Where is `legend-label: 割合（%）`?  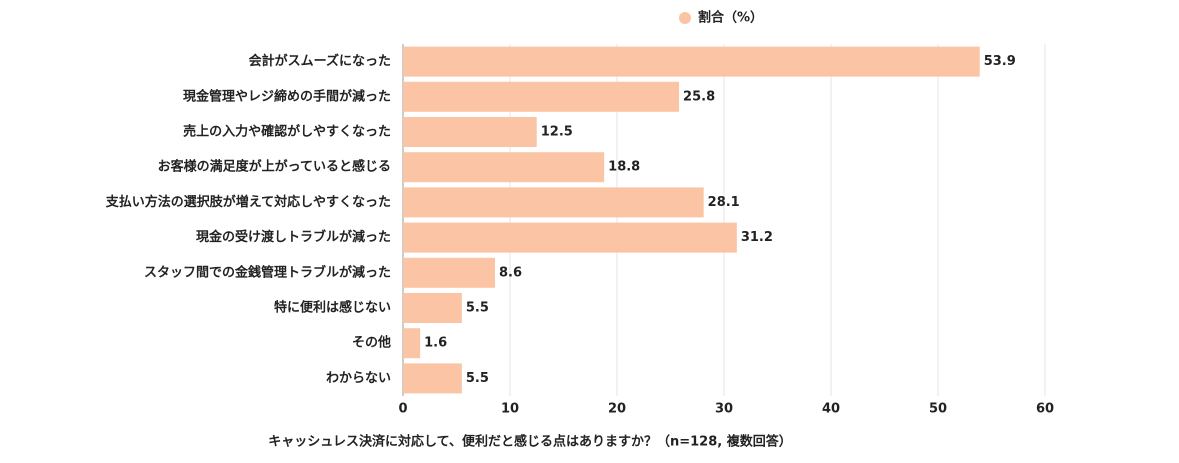
legend-label: 割合（%） is located at coordinates (730, 18).